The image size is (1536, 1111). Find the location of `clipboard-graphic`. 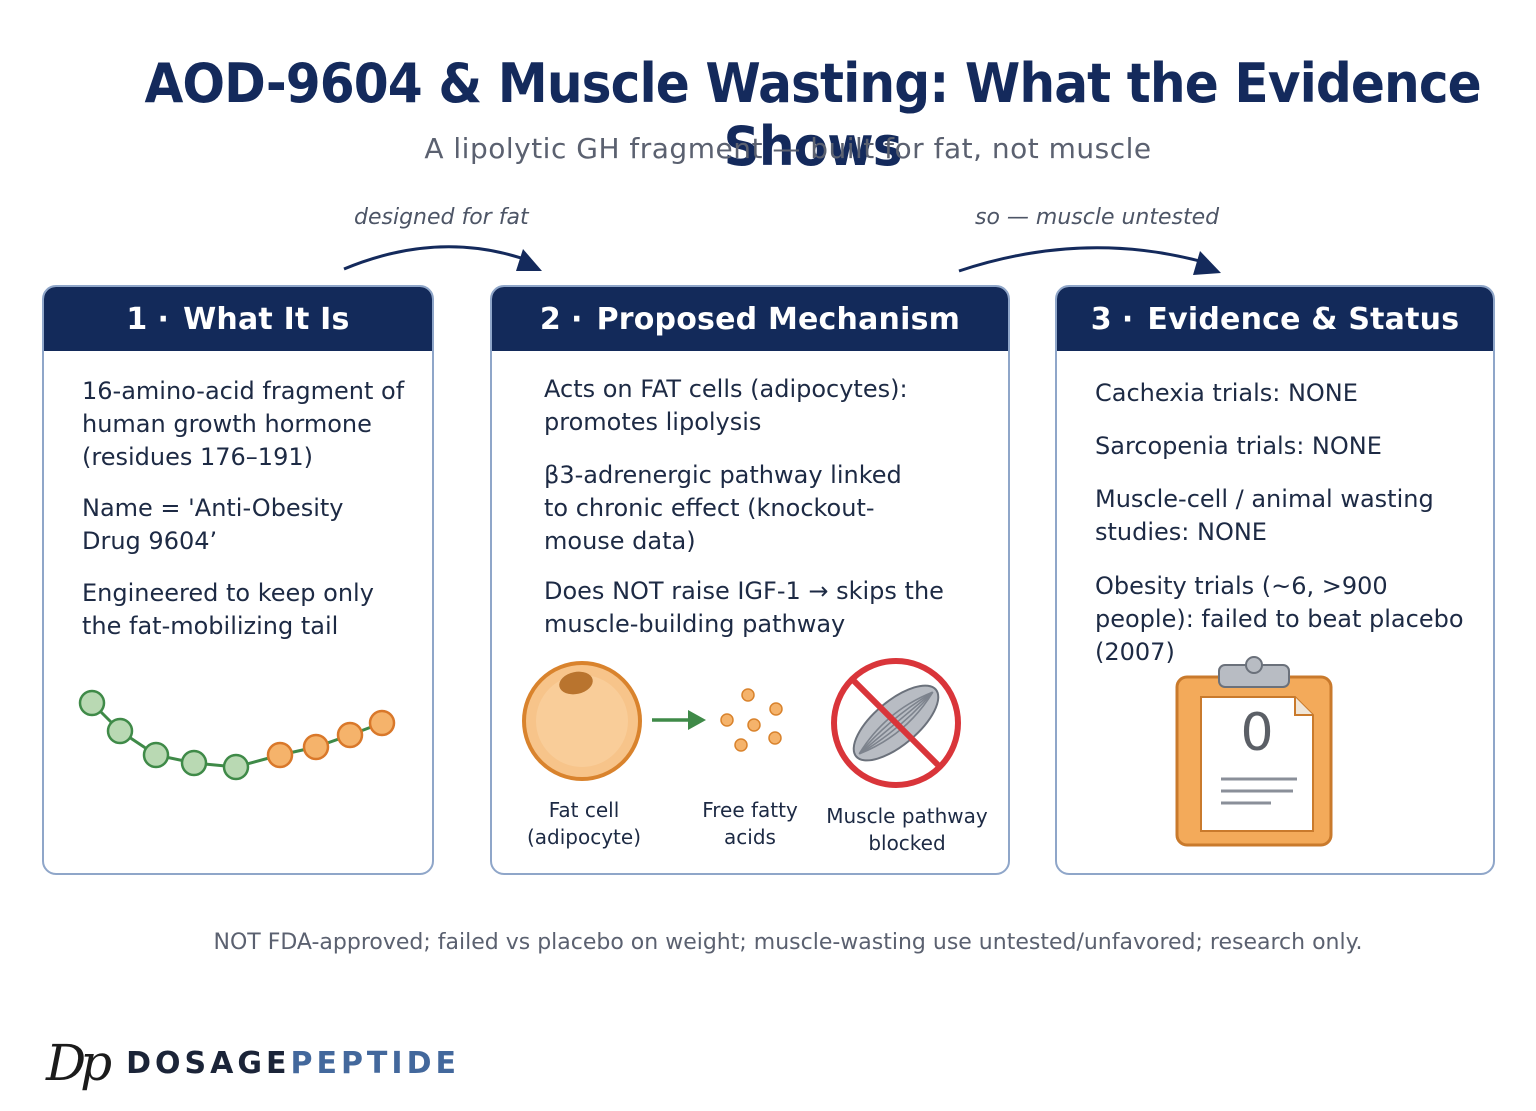

clipboard-graphic is located at coordinates (1254, 751).